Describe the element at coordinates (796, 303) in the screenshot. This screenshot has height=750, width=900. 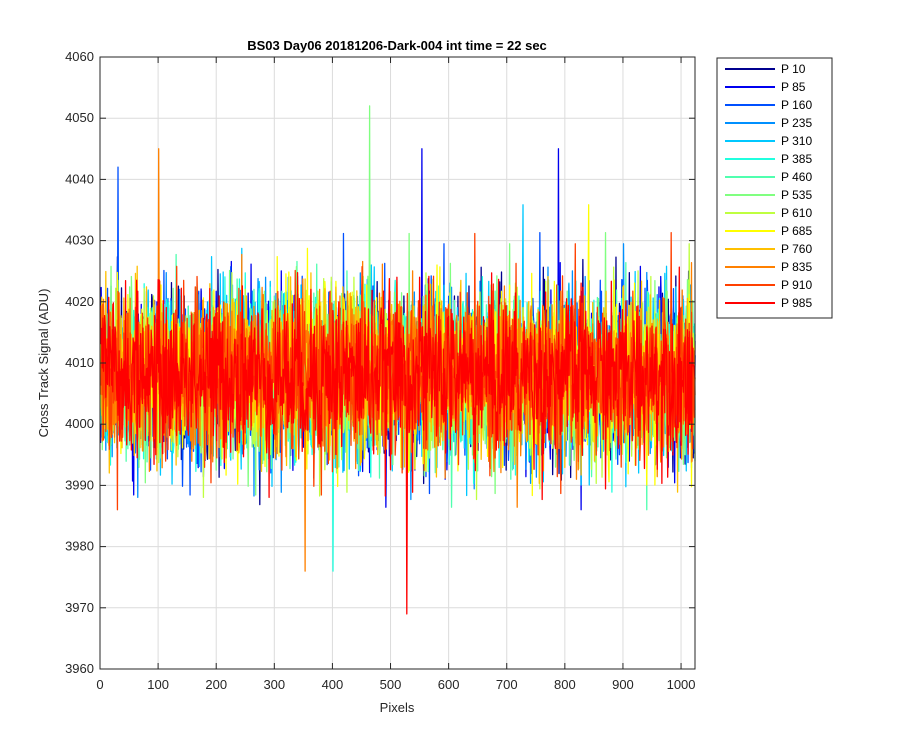
I see `legend-label: P 985` at that location.